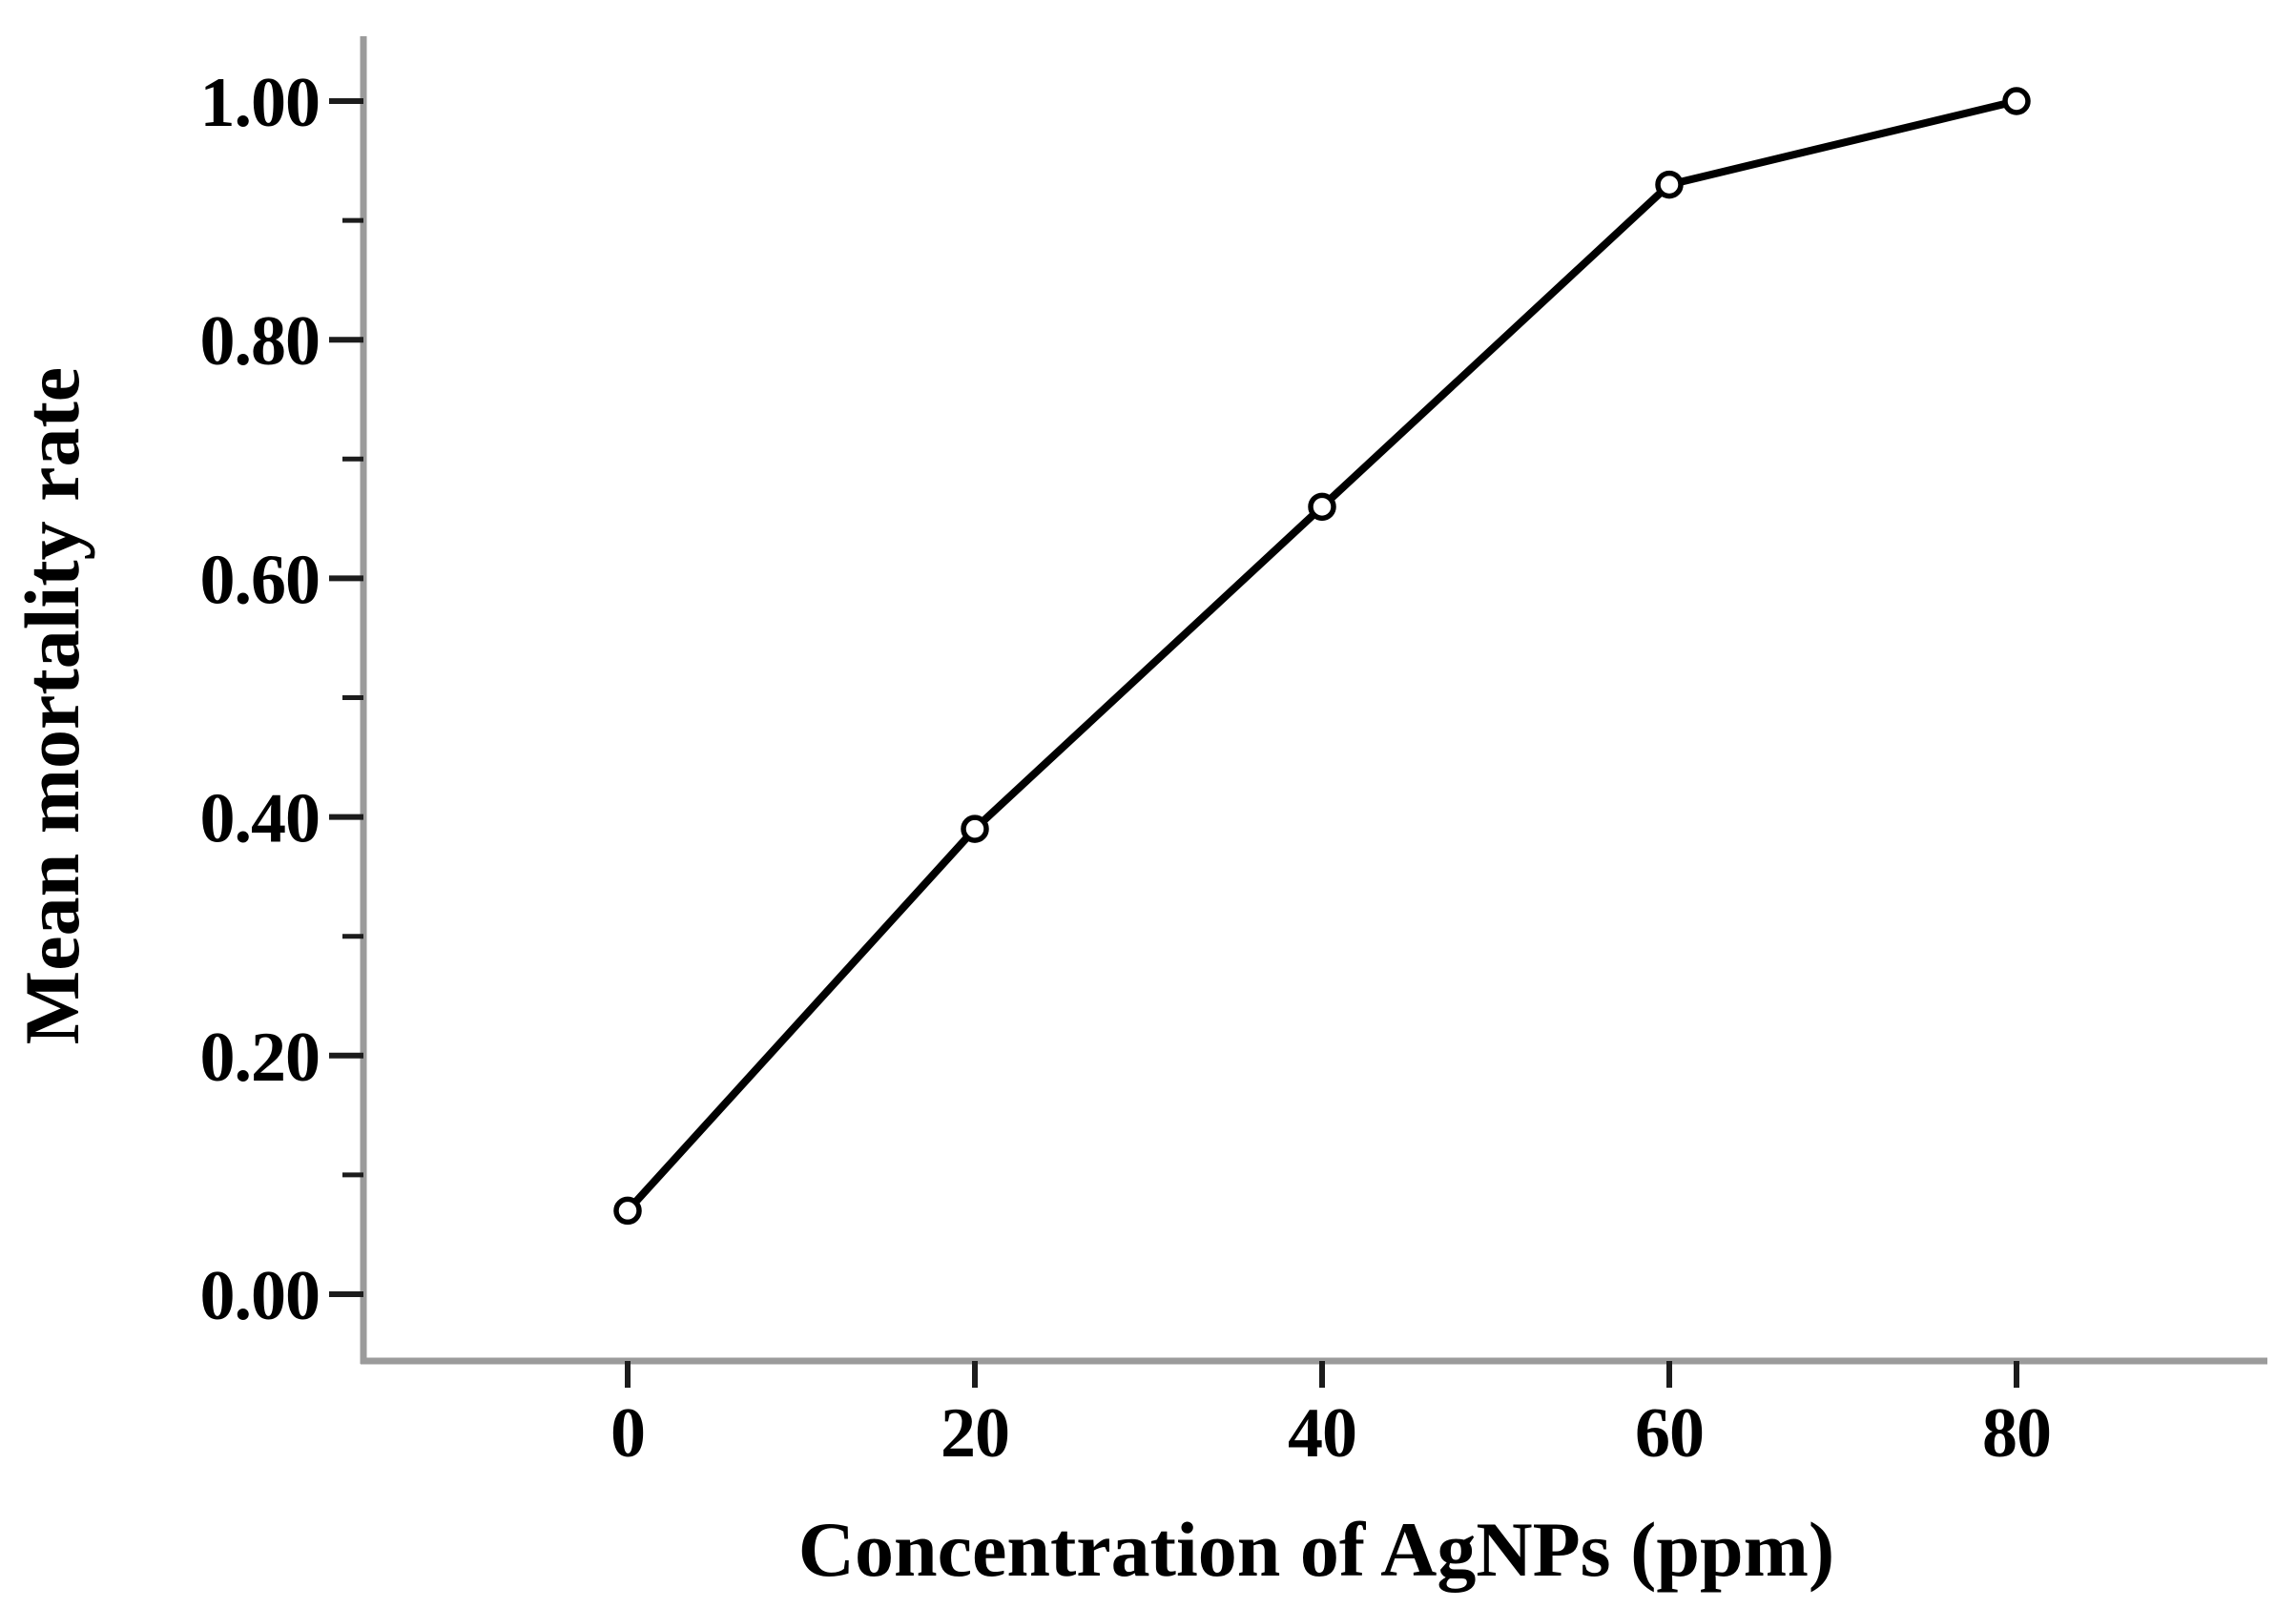 The image size is (2296, 1608). Describe the element at coordinates (260, 1058) in the screenshot. I see `y-tick-label: 0.20` at that location.